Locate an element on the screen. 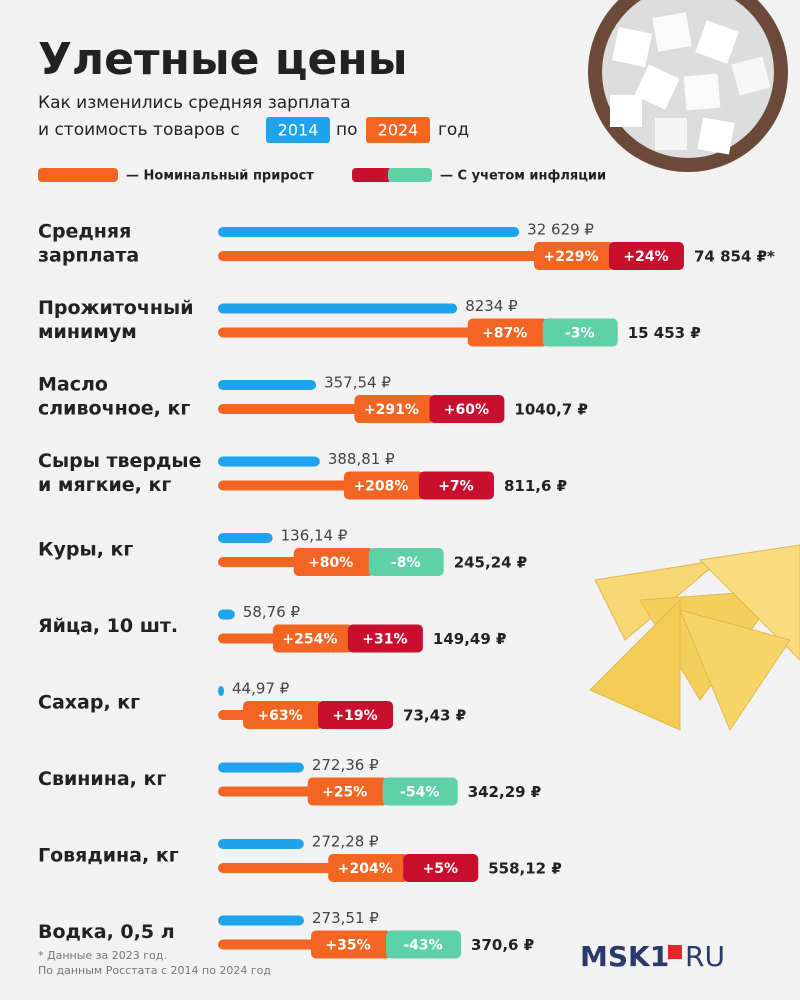 Image resolution: width=800 pixels, height=1000 pixels. nominal-label: +254% is located at coordinates (309, 640).